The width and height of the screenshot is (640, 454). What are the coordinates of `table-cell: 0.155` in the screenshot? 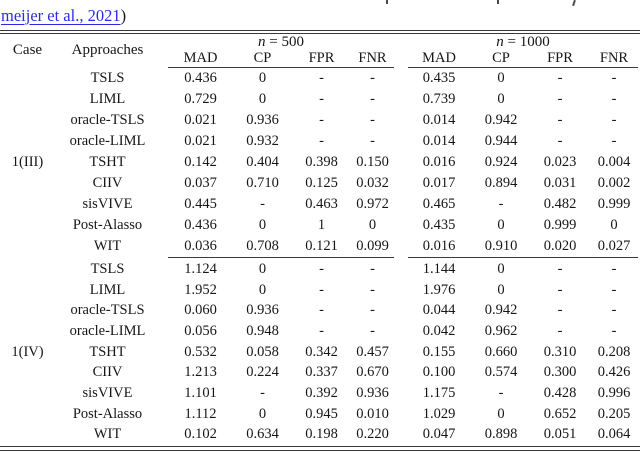 It's located at (439, 351).